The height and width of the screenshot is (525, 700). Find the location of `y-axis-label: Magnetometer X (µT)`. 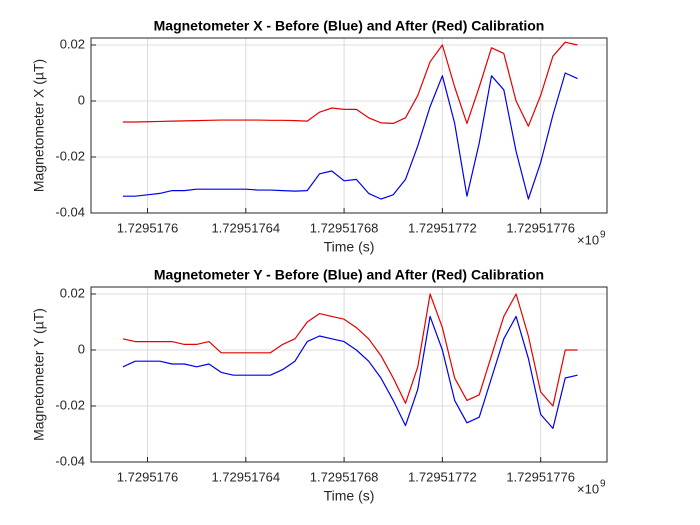

y-axis-label: Magnetometer X (µT) is located at coordinates (39, 125).